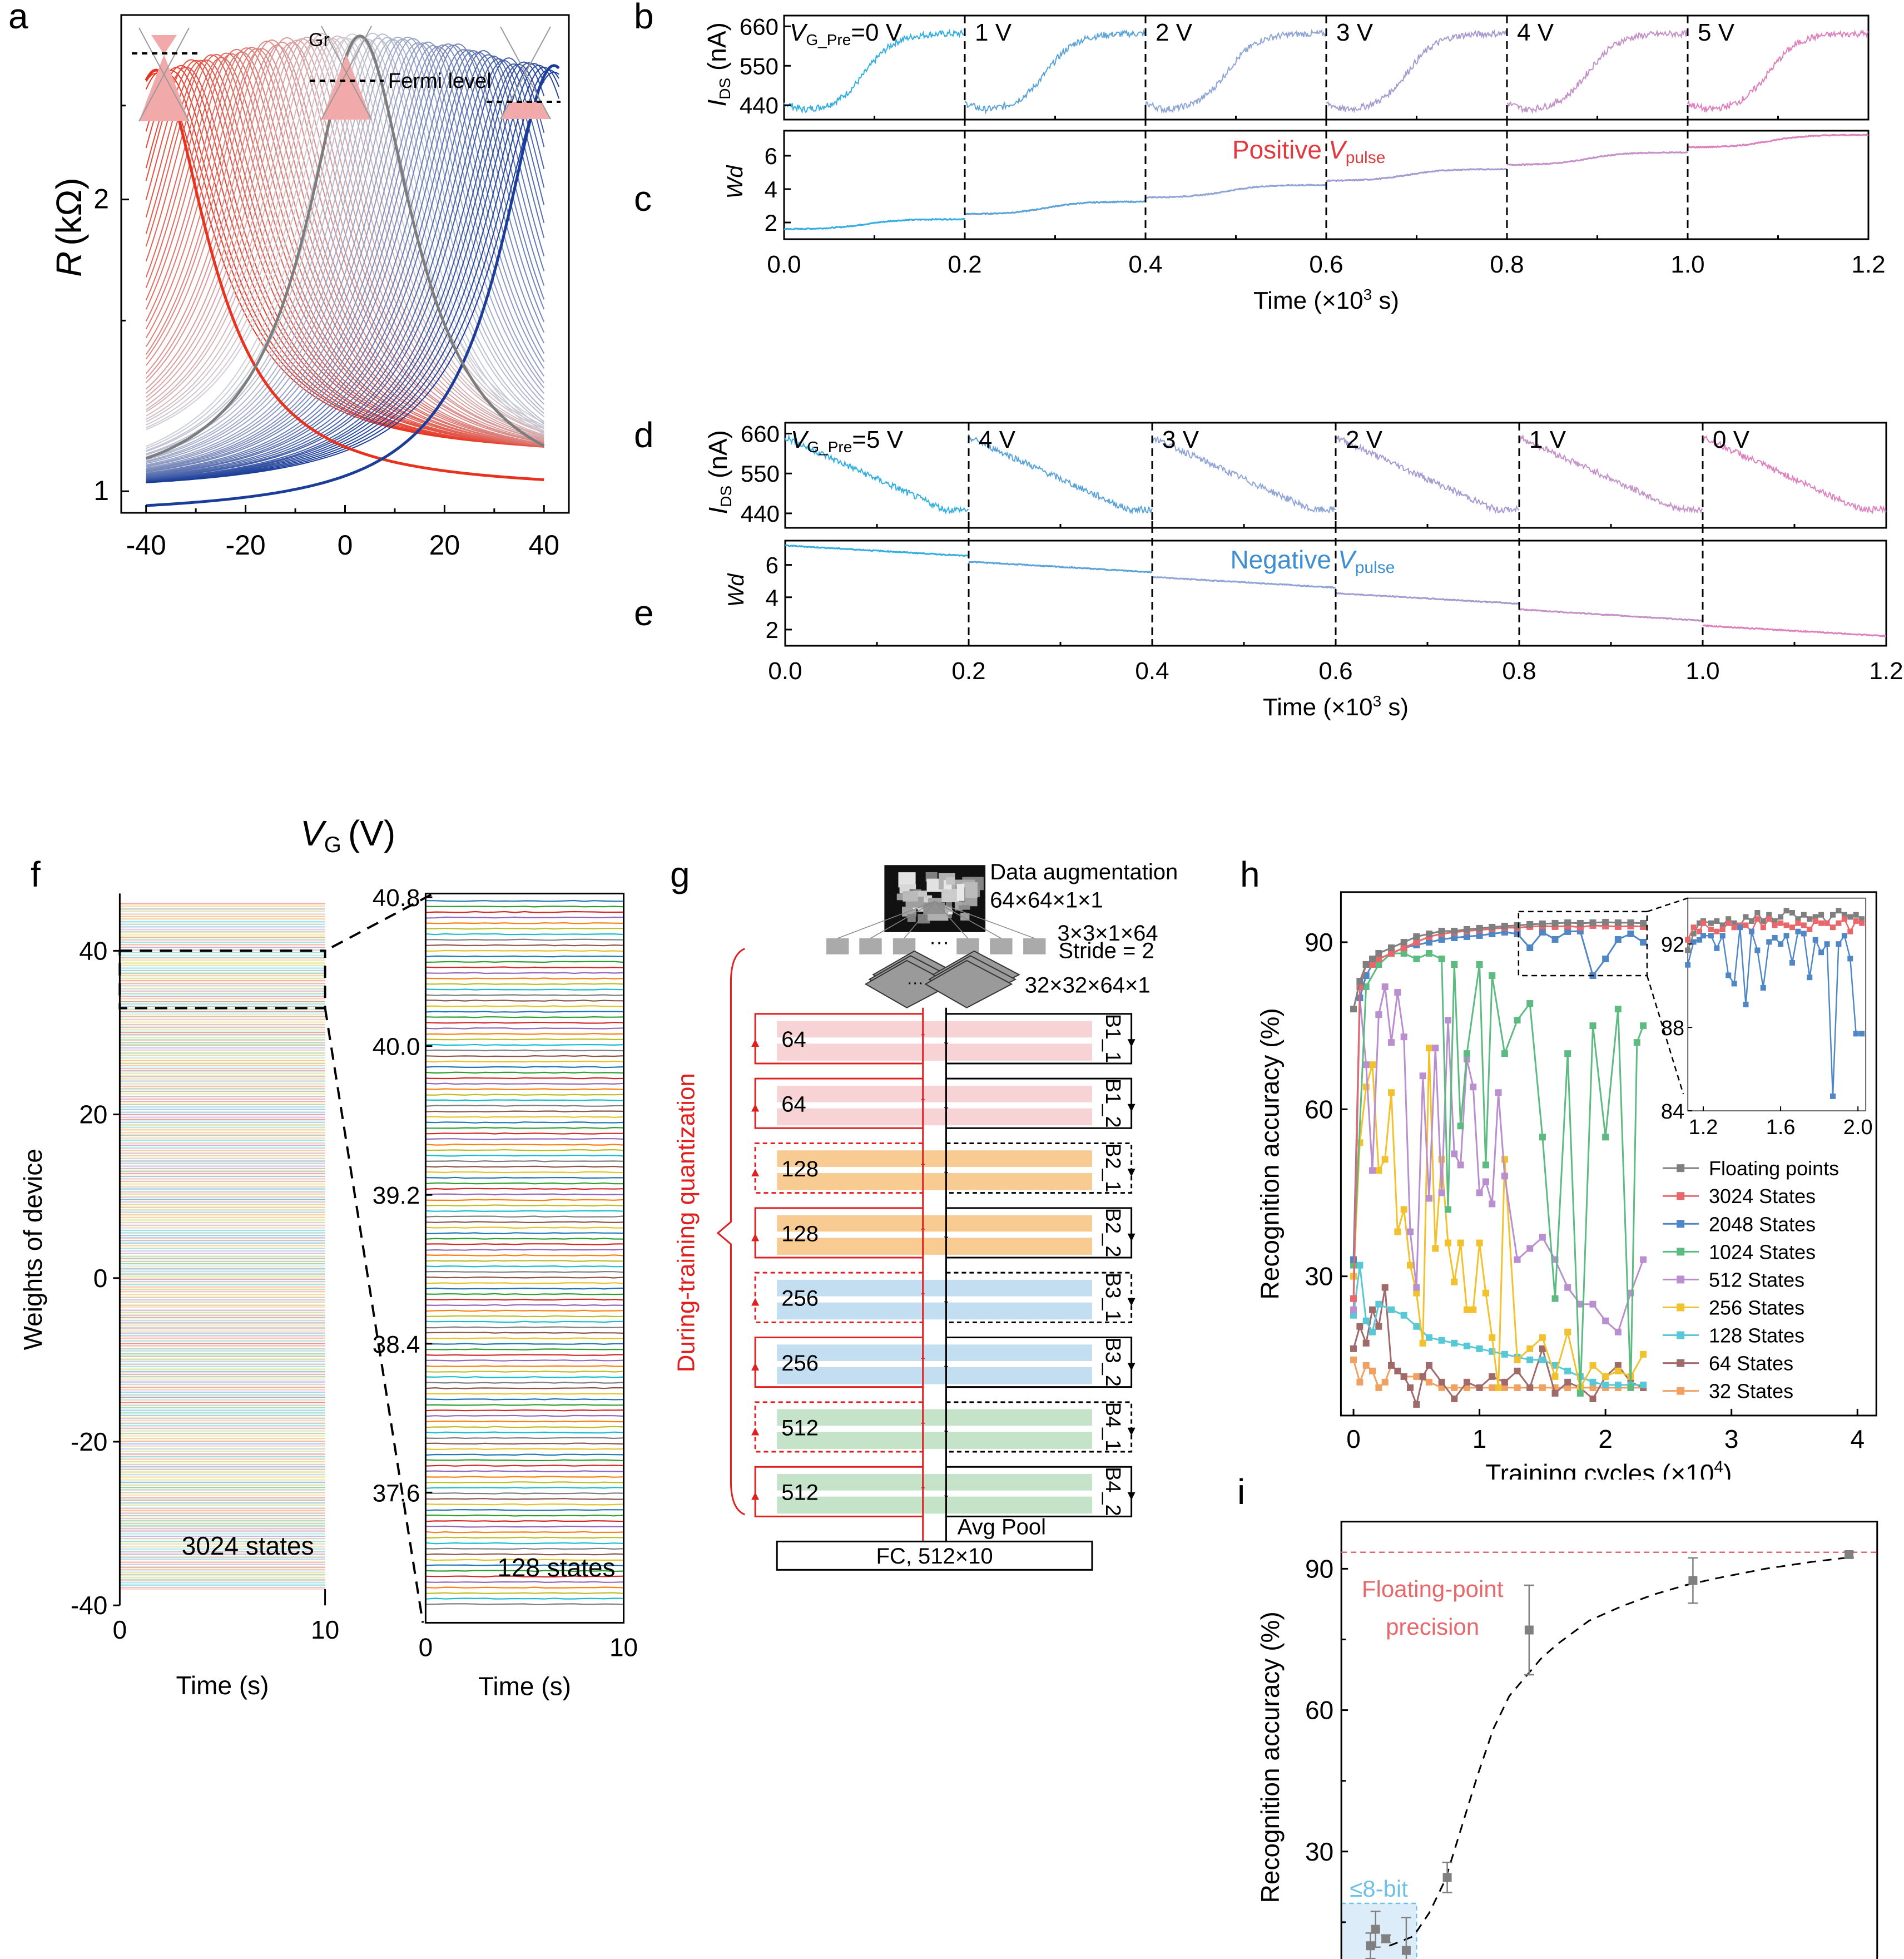 The height and width of the screenshot is (1959, 1904). Describe the element at coordinates (1702, 671) in the screenshot. I see `time-xtick-label: 1.0` at that location.